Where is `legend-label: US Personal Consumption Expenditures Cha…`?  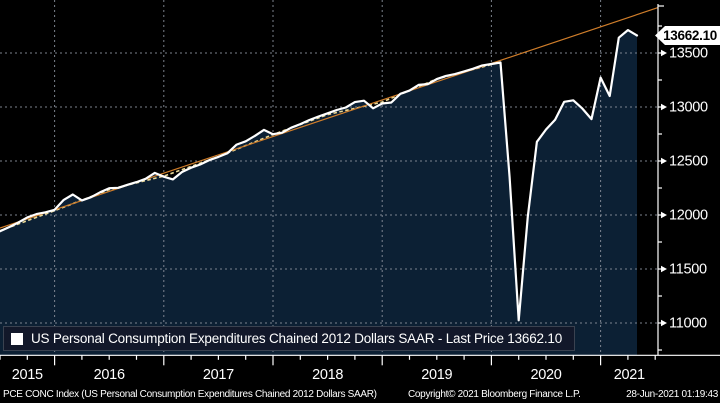
legend-label: US Personal Consumption Expenditures Cha… is located at coordinates (297, 338).